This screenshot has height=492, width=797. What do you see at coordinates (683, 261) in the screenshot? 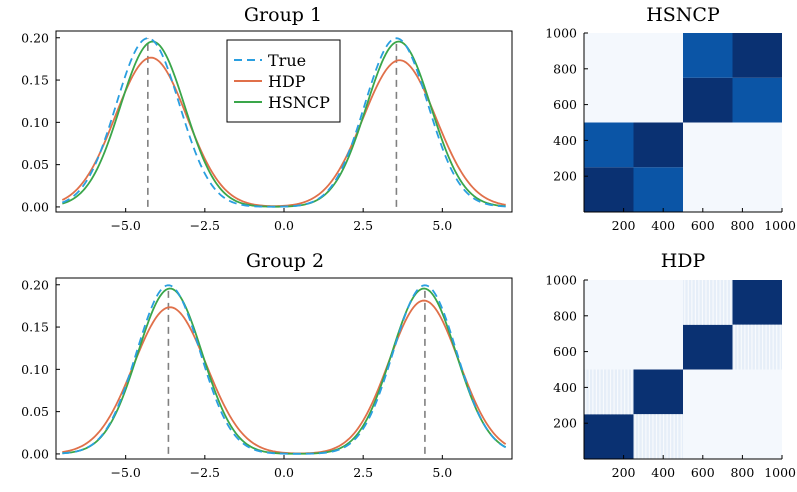
I see `hdp-heatmap-title: HDP` at bounding box center [683, 261].